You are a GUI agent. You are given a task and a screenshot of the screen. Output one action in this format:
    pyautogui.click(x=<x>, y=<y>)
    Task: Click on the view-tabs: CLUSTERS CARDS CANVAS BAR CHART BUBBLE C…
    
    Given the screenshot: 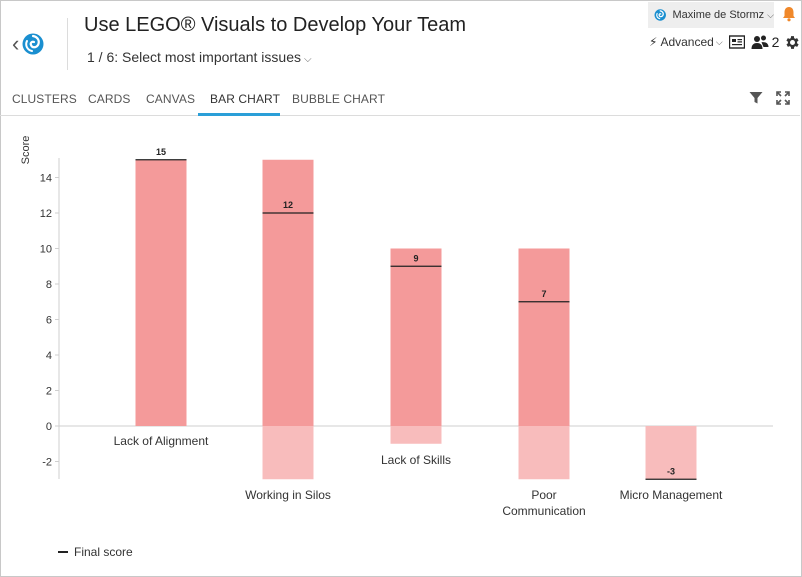 What is the action you would take?
    pyautogui.click(x=400, y=101)
    